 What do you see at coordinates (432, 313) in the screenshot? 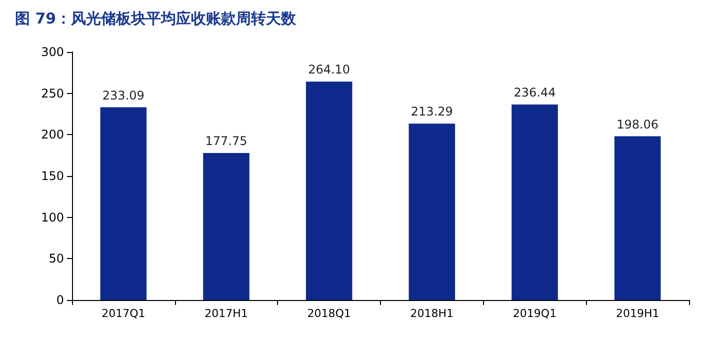
I see `x-tick-label: 2018H1` at bounding box center [432, 313].